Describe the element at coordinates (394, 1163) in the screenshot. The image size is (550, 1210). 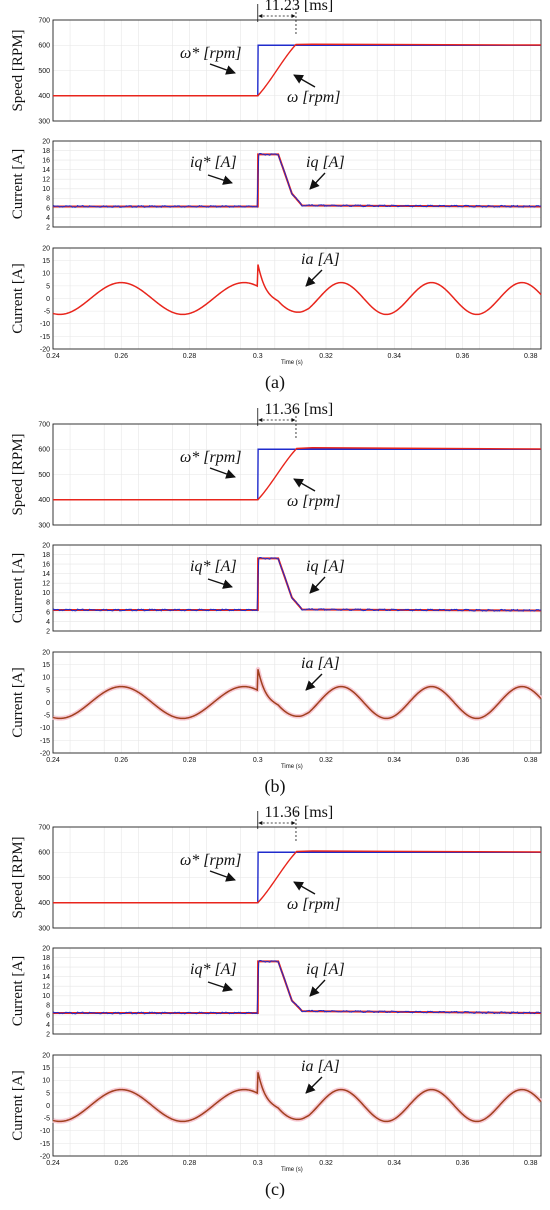
I see `x-tick-label: 0.34` at that location.